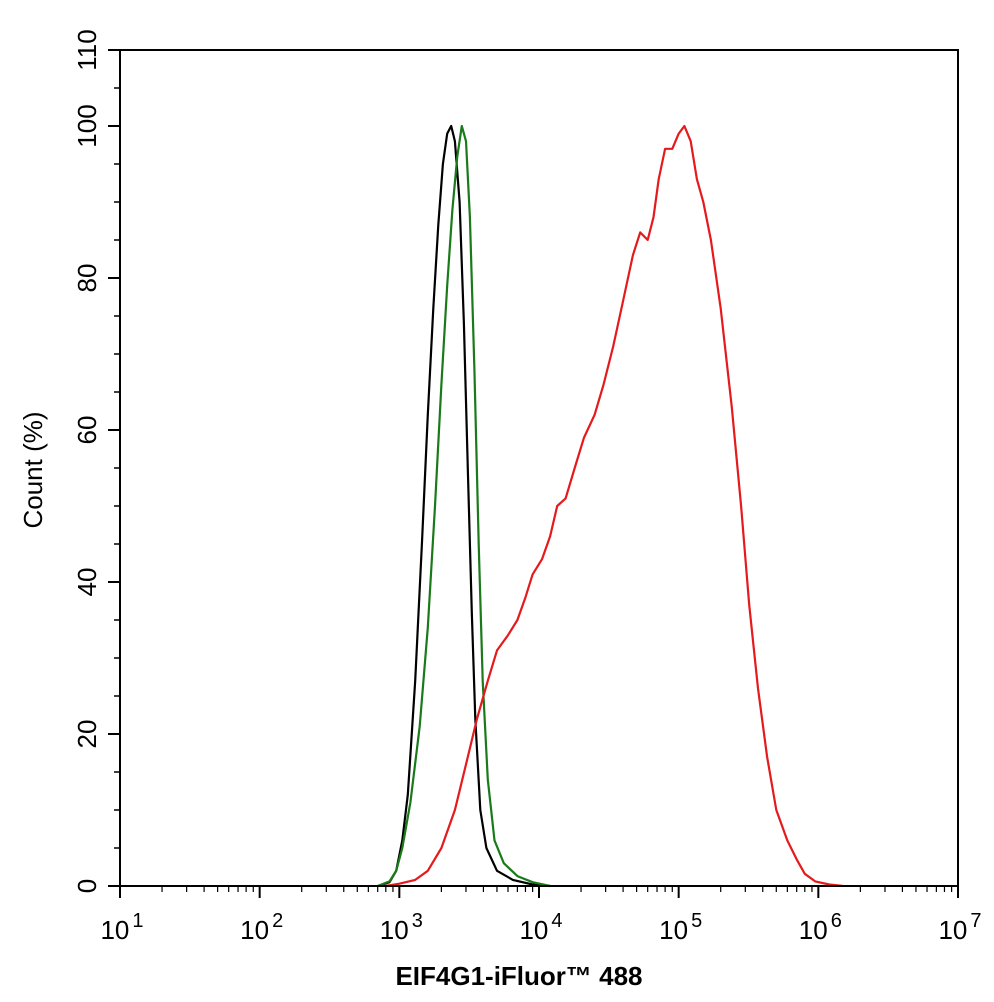  What do you see at coordinates (87, 582) in the screenshot?
I see `y-tick-label: 40` at bounding box center [87, 582].